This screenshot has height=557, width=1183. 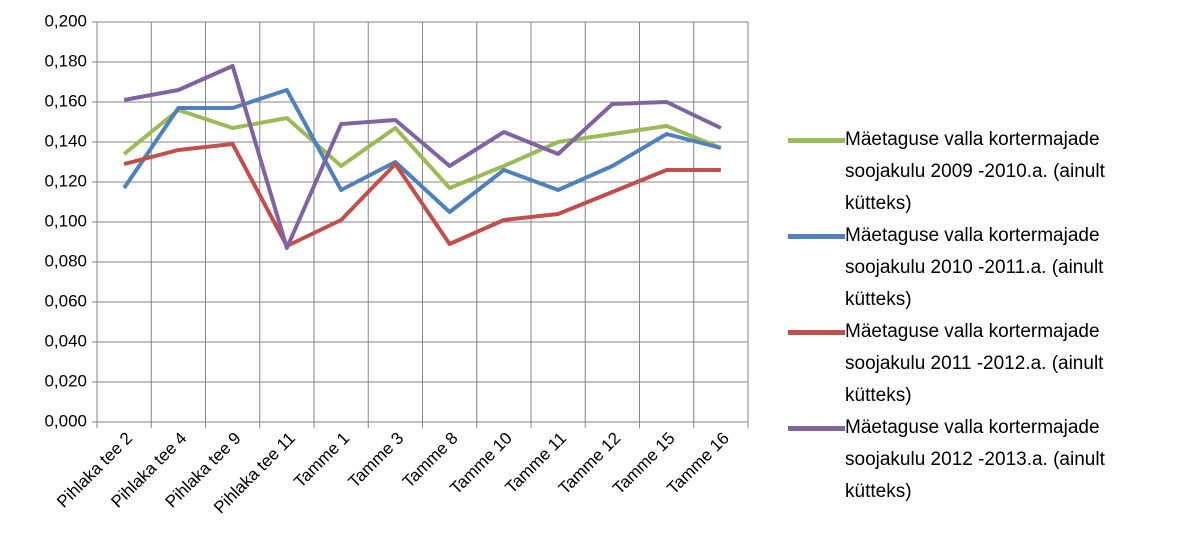 What do you see at coordinates (65, 340) in the screenshot?
I see `y-tick-label: 0,040` at bounding box center [65, 340].